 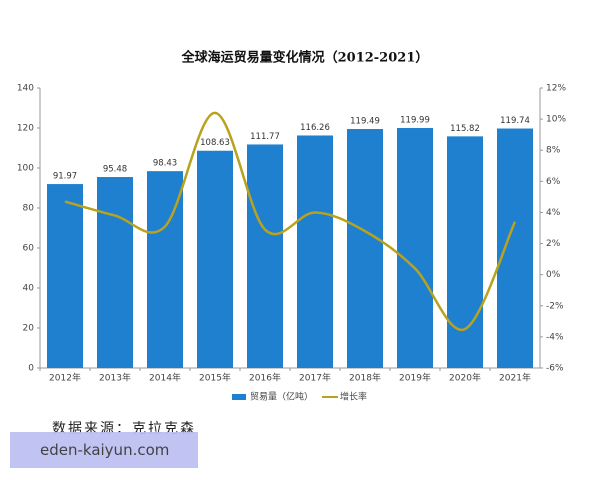 I want to click on x-tick-label: 2018年, so click(x=365, y=378).